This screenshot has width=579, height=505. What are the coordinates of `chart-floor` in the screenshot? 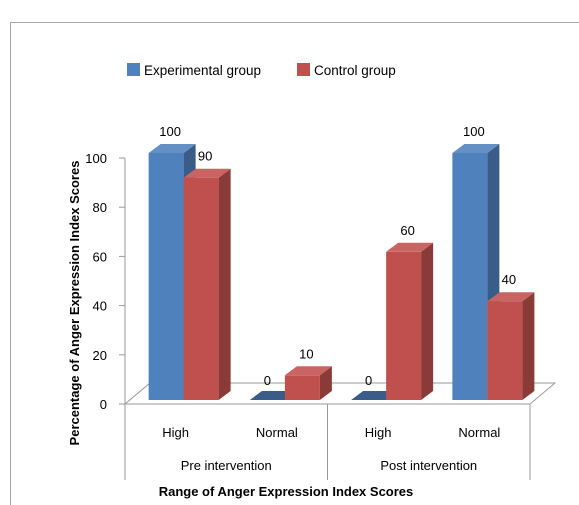 It's located at (340, 393).